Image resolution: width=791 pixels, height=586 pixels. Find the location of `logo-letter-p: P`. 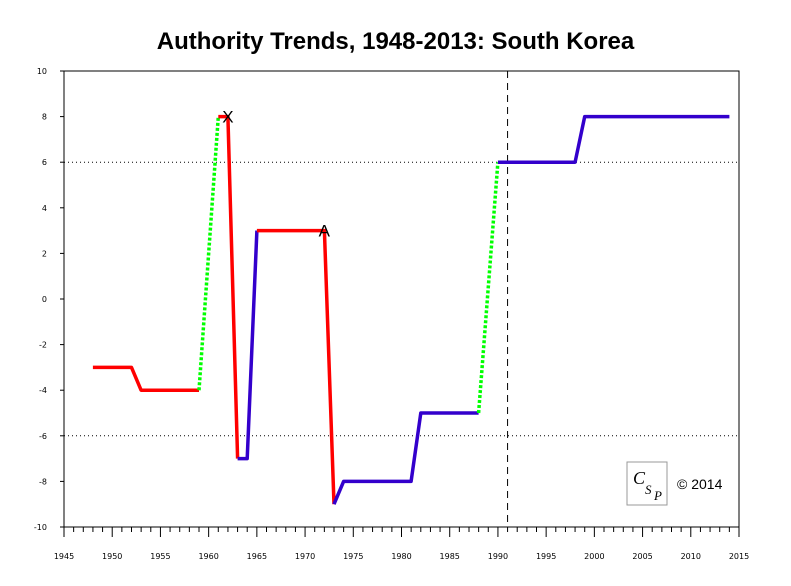

logo-letter-p: P is located at coordinates (657, 495).